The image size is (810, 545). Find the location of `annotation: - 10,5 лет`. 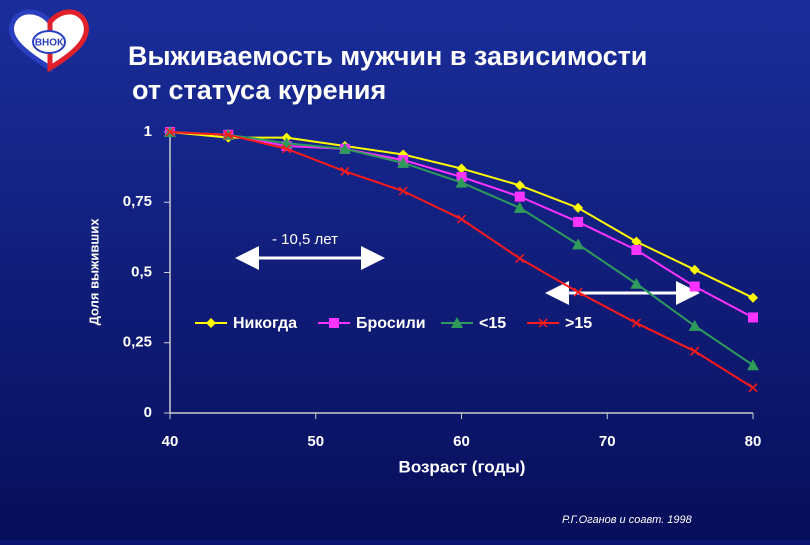

annotation: - 10,5 лет is located at coordinates (305, 239).